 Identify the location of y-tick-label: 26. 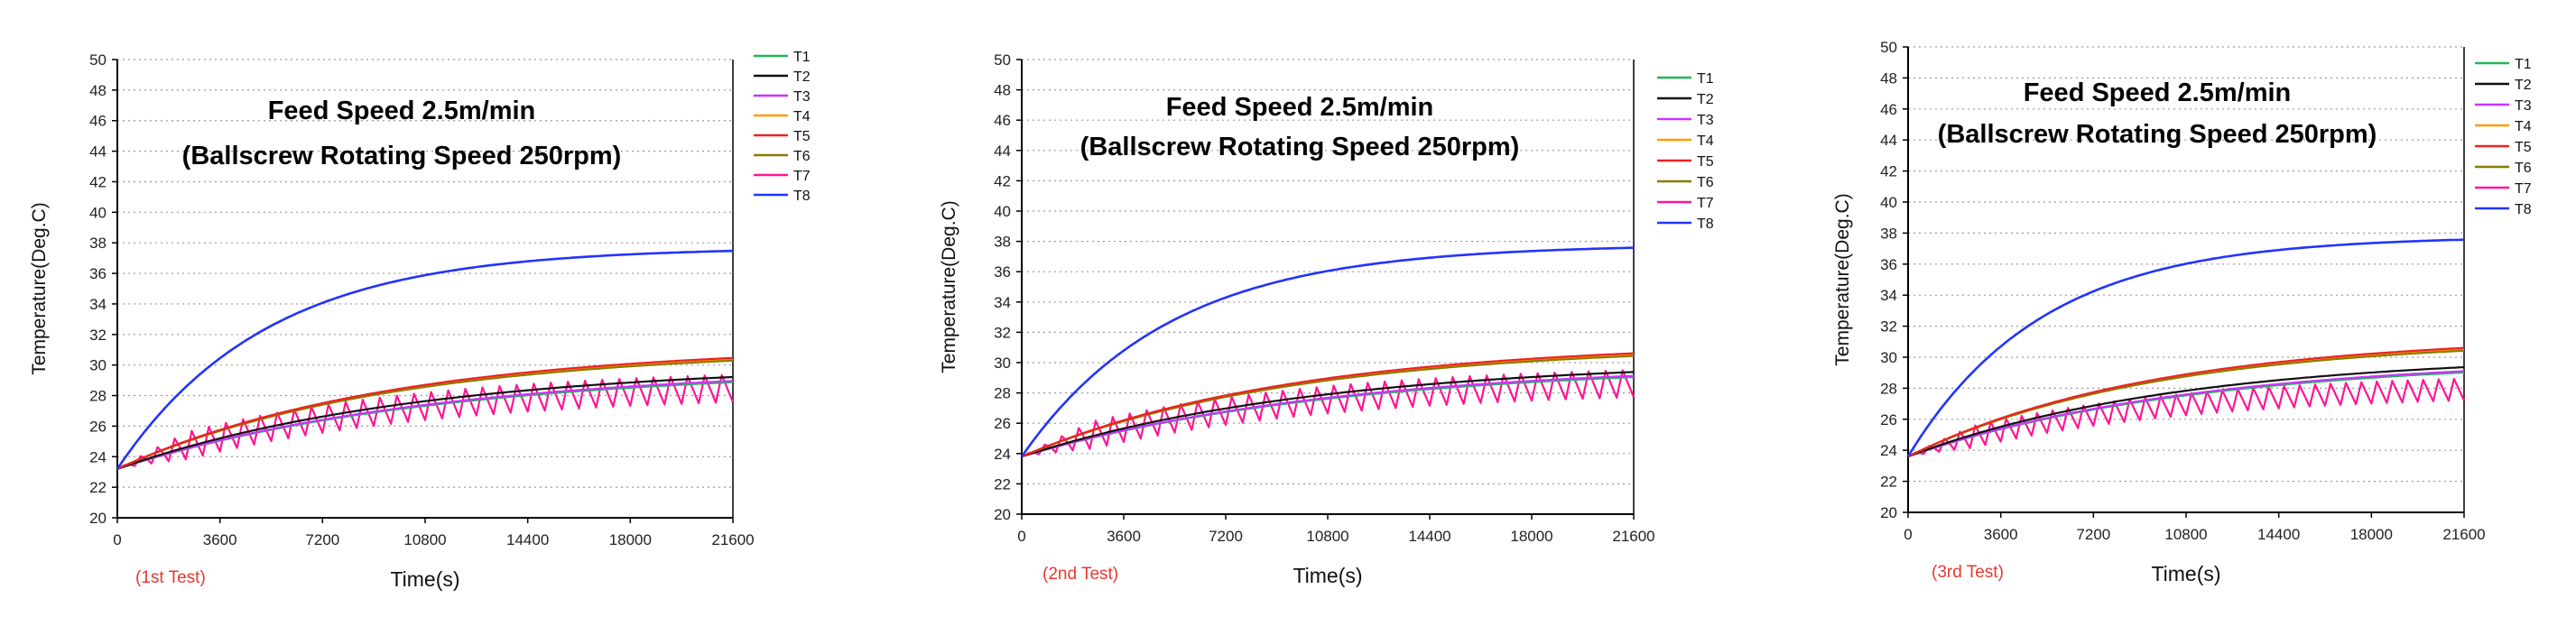
(1888, 419).